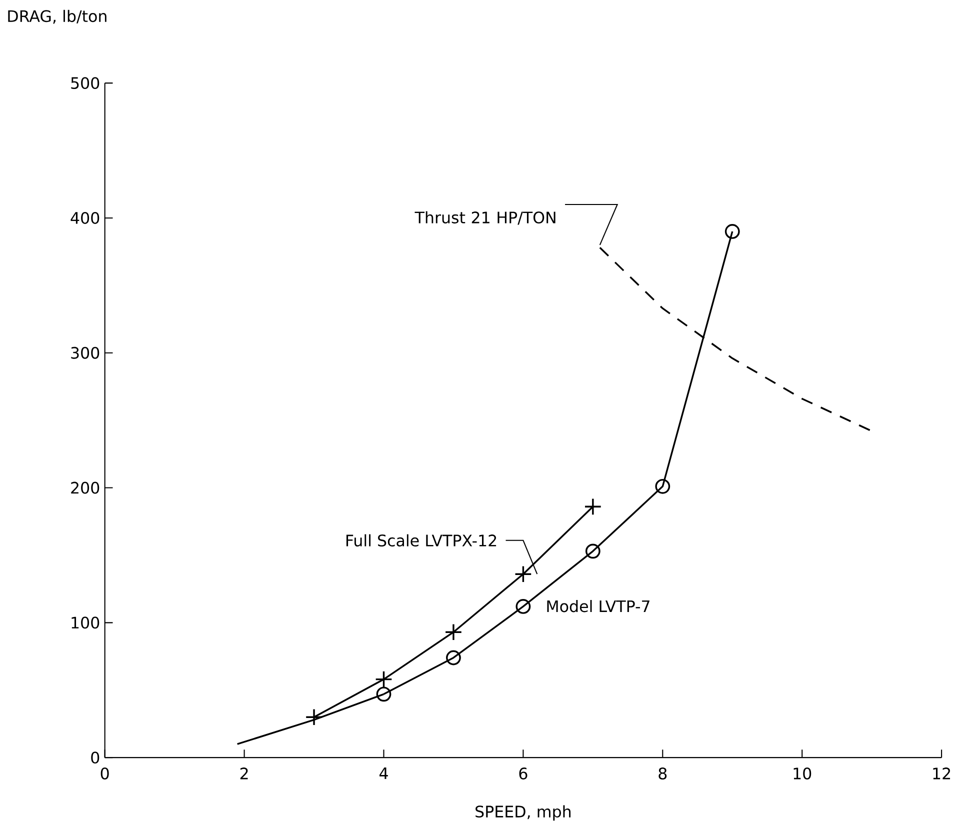 Image resolution: width=956 pixels, height=832 pixels. I want to click on x-tick-label: 4, so click(383, 774).